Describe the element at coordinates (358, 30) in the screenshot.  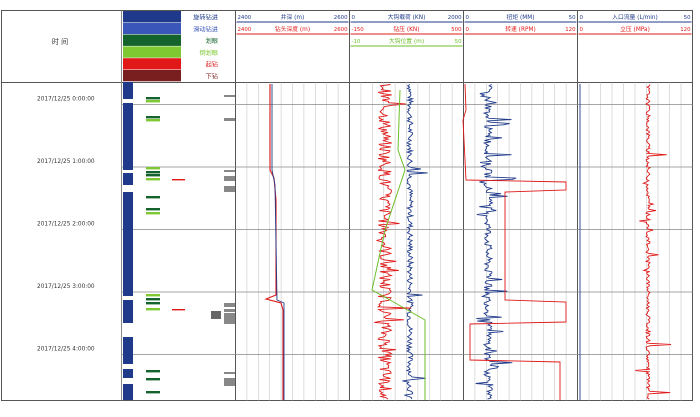
I see `curve-min: -150` at that location.